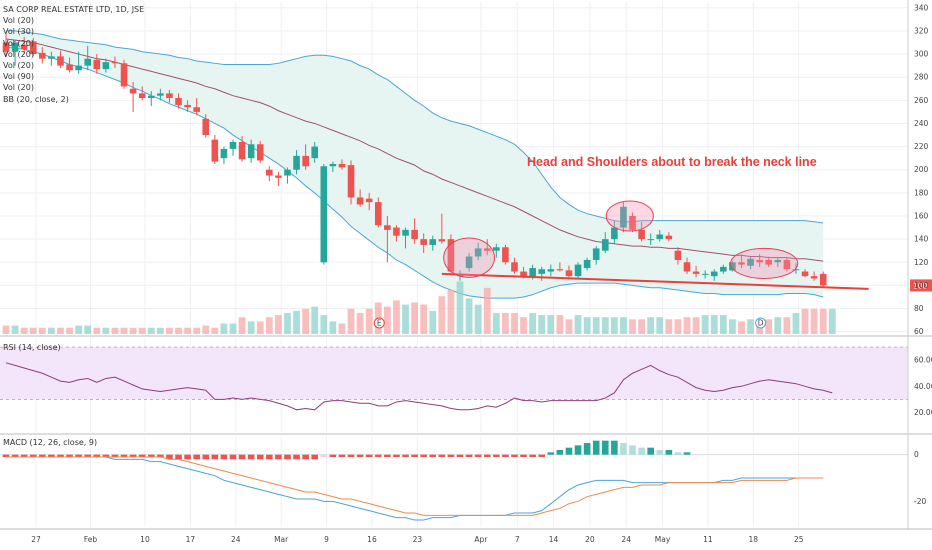 This screenshot has height=550, width=932. I want to click on x-tick-label: 16, so click(372, 539).